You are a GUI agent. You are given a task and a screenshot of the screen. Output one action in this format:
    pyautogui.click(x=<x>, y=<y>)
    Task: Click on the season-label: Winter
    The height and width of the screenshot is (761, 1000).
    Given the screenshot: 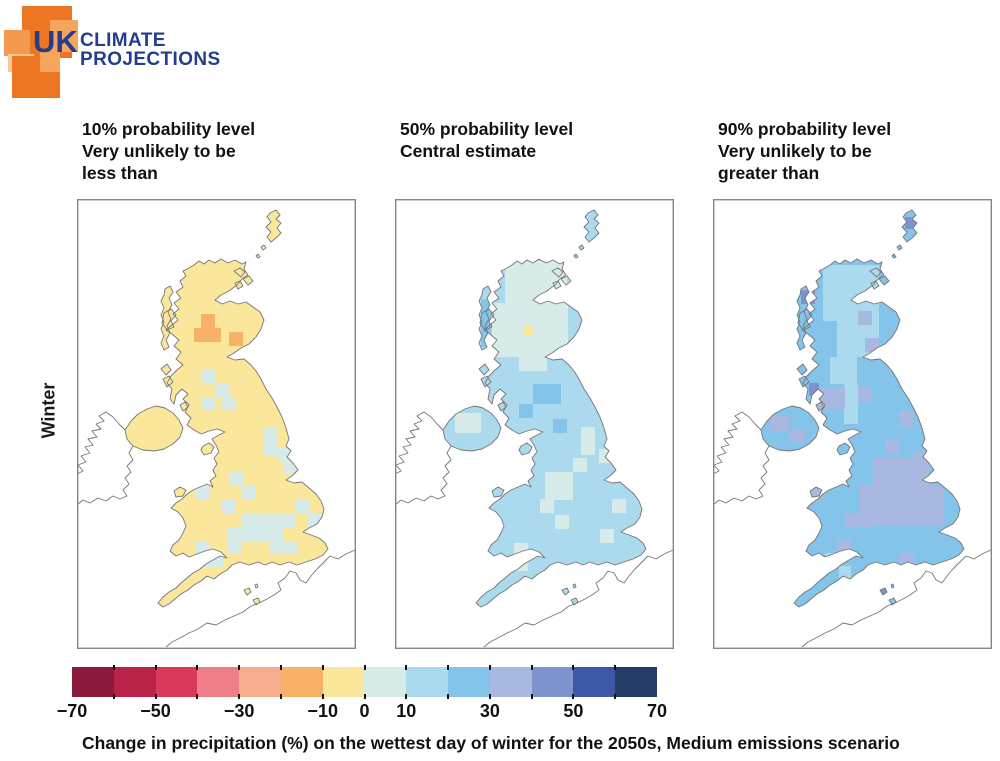 What is the action you would take?
    pyautogui.click(x=49, y=410)
    